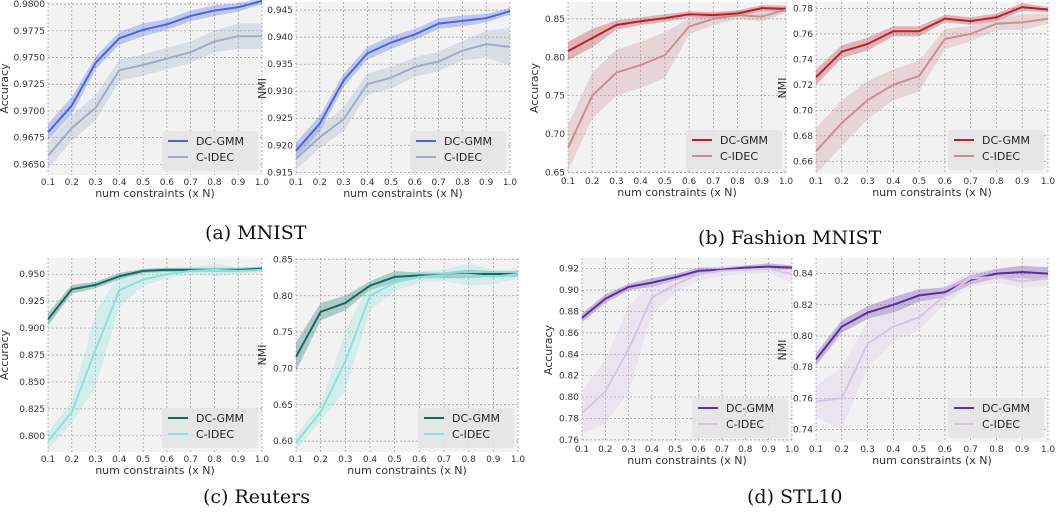 Image resolution: width=1056 pixels, height=514 pixels. I want to click on y-tick-label: 0.900, so click(32, 329).